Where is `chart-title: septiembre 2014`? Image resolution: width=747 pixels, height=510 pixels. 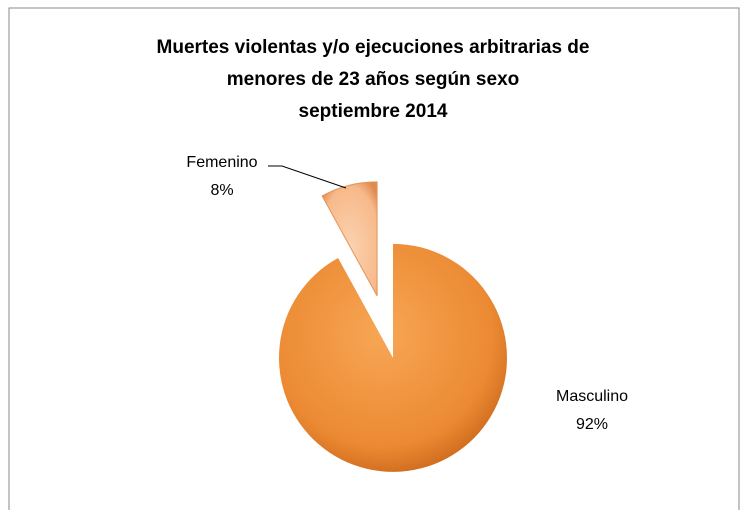 chart-title: septiembre 2014 is located at coordinates (373, 111).